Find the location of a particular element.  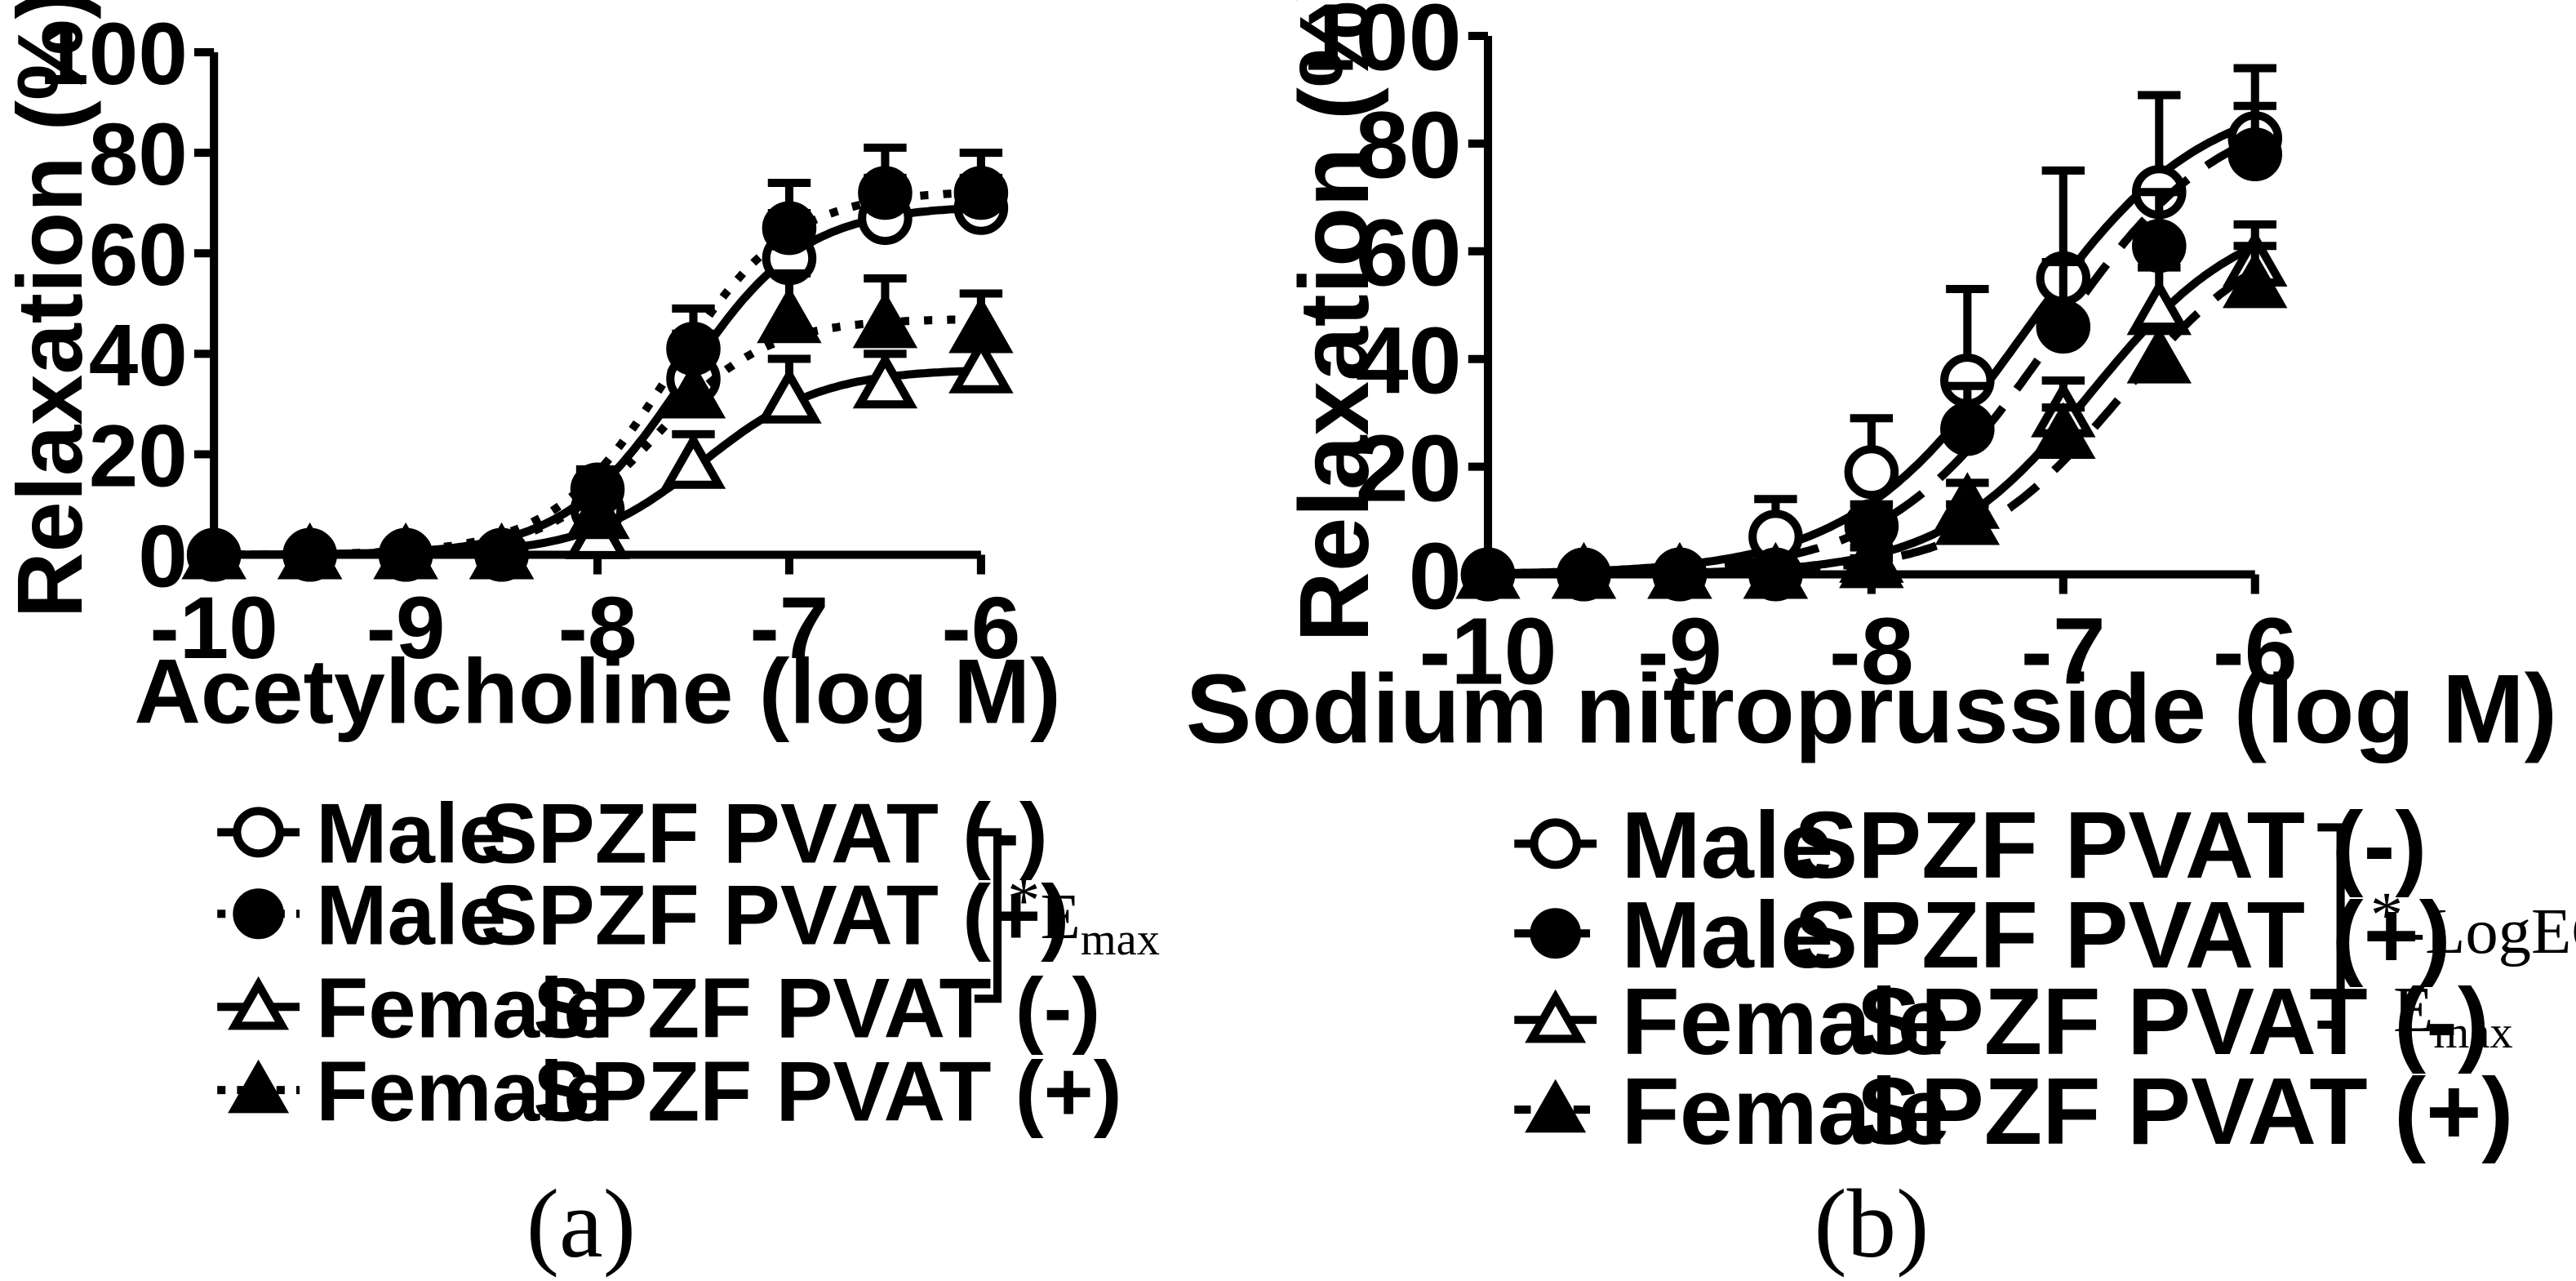

fit-curve is located at coordinates (598, 373).